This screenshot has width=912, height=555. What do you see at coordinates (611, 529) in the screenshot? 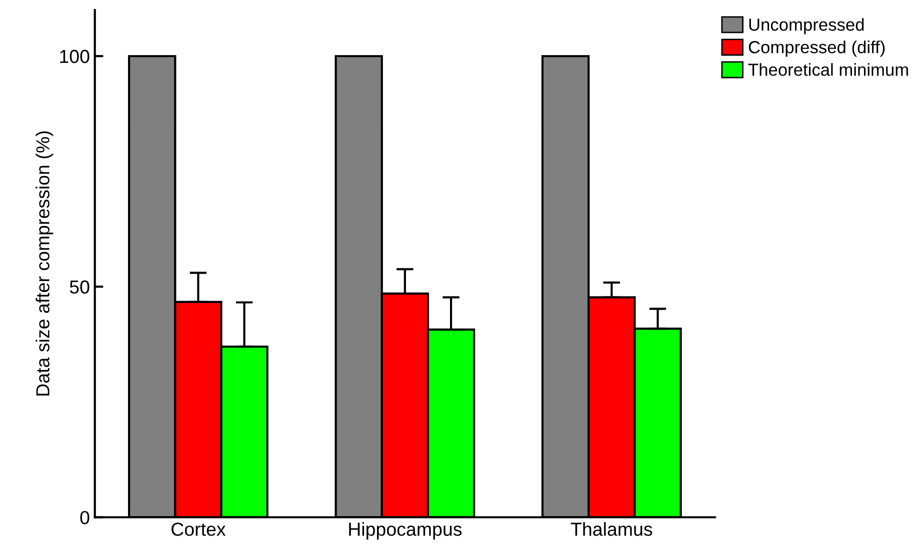
I see `x-tick-label: Thalamus` at bounding box center [611, 529].